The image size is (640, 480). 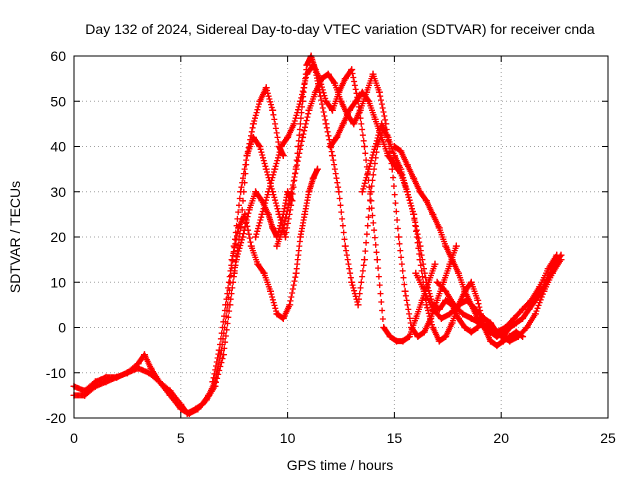 What do you see at coordinates (56, 373) in the screenshot?
I see `y-tick-label: -10` at bounding box center [56, 373].